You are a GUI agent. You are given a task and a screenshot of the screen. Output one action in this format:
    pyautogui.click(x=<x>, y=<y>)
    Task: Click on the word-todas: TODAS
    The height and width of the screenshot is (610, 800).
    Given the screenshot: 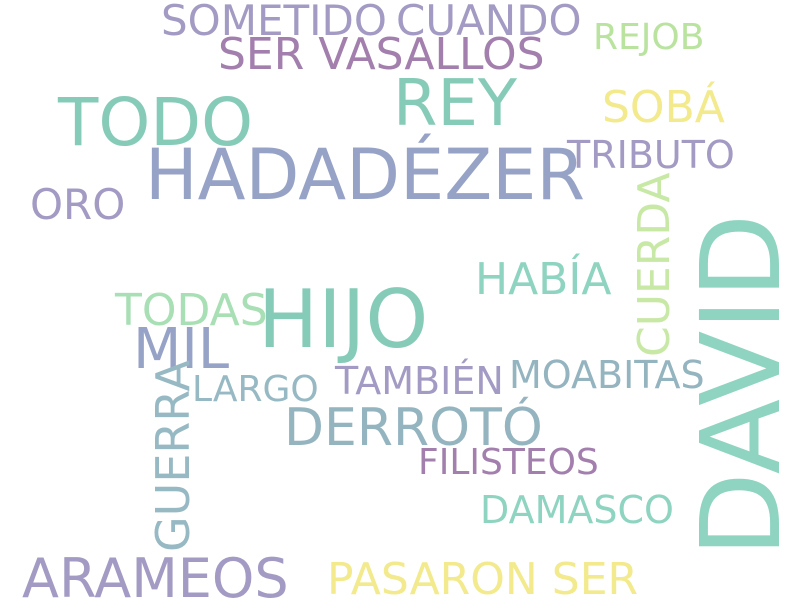 What is the action you would take?
    pyautogui.click(x=191, y=310)
    